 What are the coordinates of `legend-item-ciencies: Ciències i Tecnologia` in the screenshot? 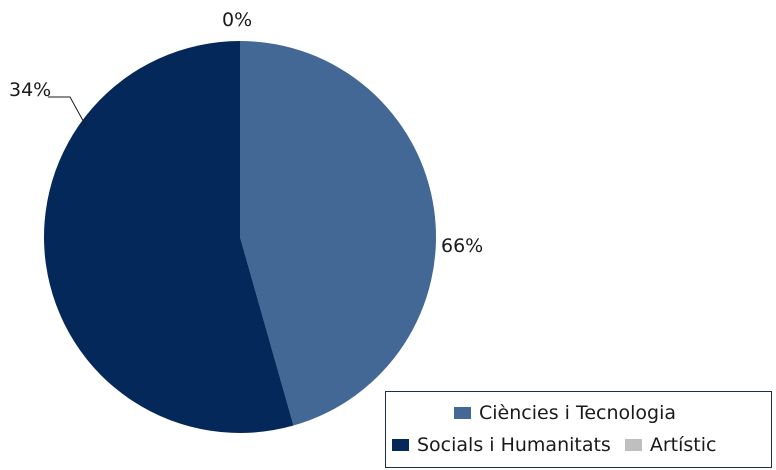 It's located at (565, 413).